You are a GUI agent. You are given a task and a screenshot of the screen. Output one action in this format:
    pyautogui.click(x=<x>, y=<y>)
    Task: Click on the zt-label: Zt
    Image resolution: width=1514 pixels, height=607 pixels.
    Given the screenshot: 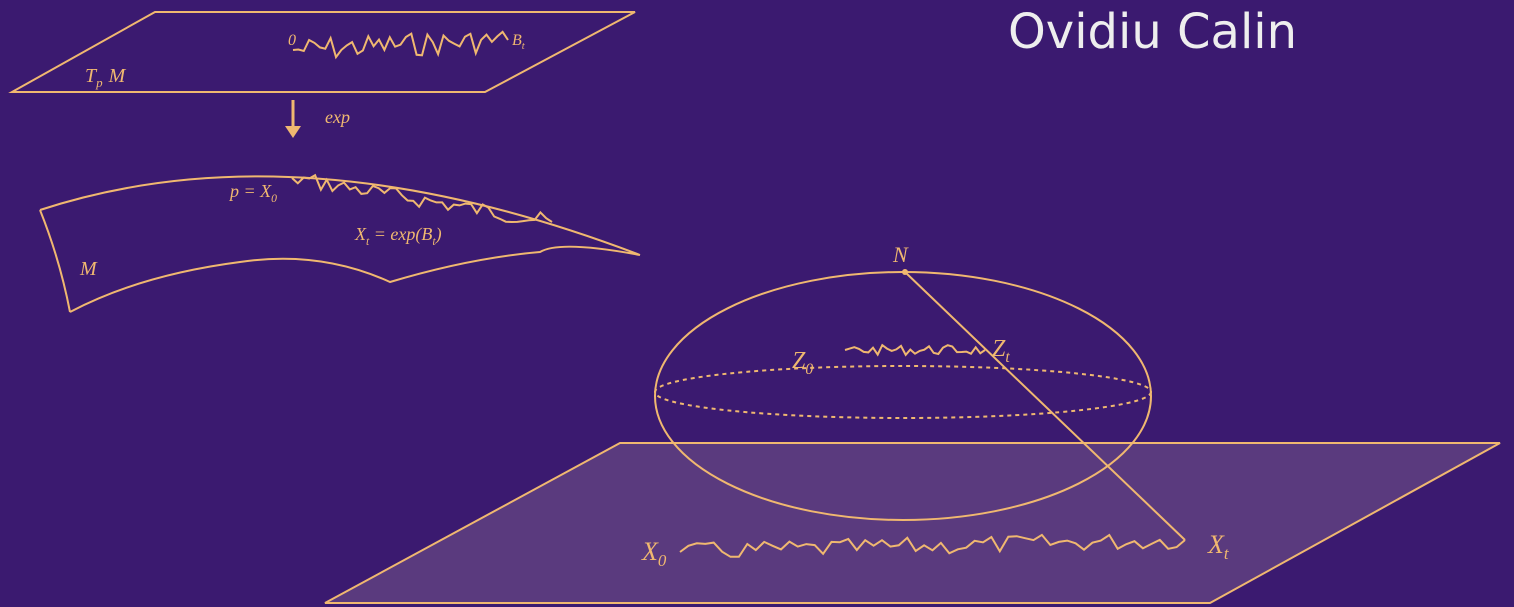 What is the action you would take?
    pyautogui.click(x=1001, y=351)
    